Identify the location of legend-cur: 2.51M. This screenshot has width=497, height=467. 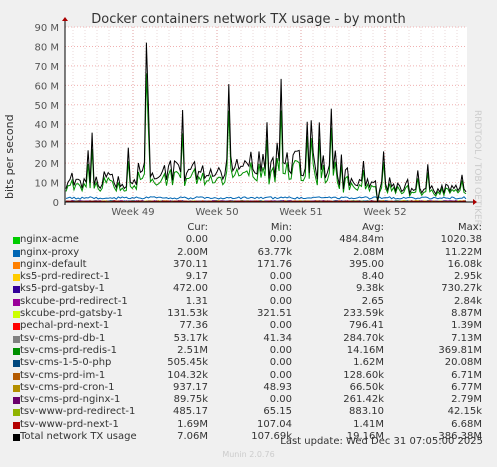
(192, 350).